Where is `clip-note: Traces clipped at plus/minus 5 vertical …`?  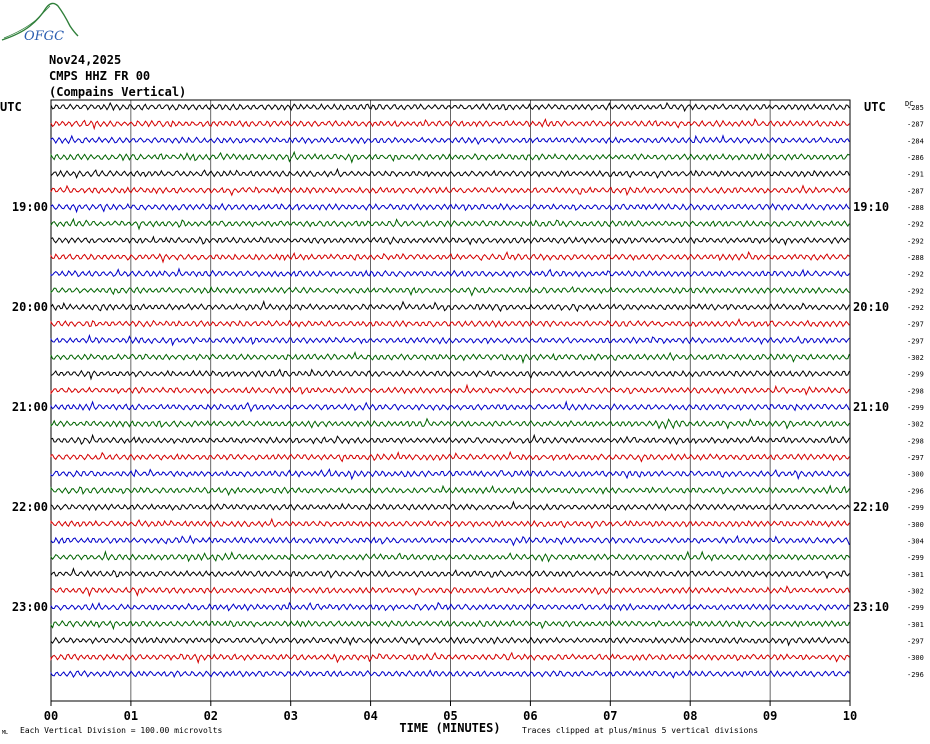 clip-note: Traces clipped at plus/minus 5 vertical … is located at coordinates (640, 730).